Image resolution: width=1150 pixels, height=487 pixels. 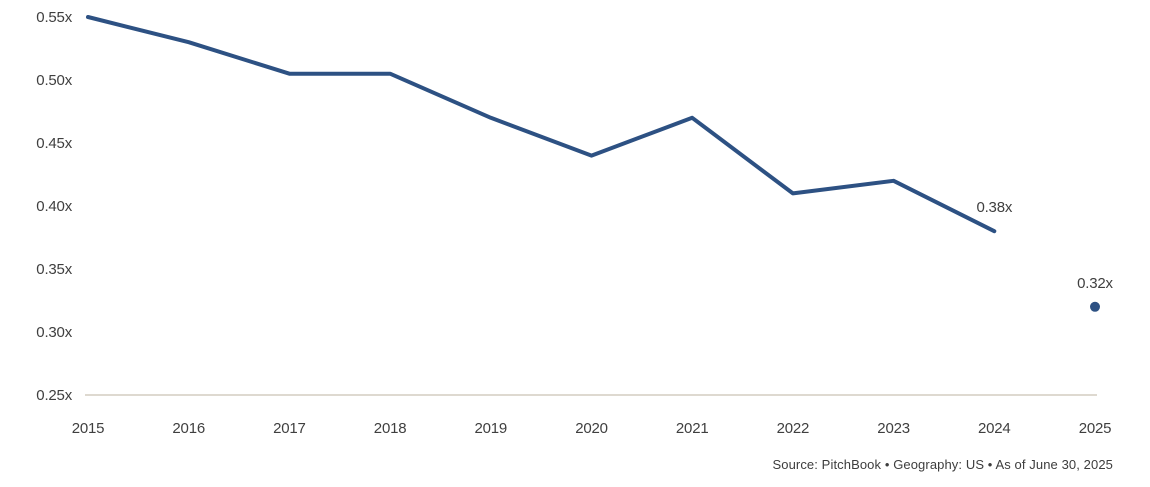 What do you see at coordinates (1095, 306) in the screenshot?
I see `current-period-point` at bounding box center [1095, 306].